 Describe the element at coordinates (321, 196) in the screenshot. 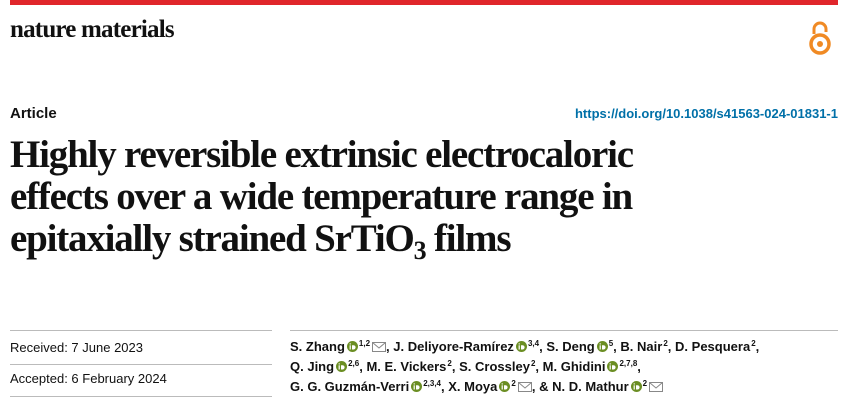

I see `title-line: effects over a wide temperature range in` at that location.